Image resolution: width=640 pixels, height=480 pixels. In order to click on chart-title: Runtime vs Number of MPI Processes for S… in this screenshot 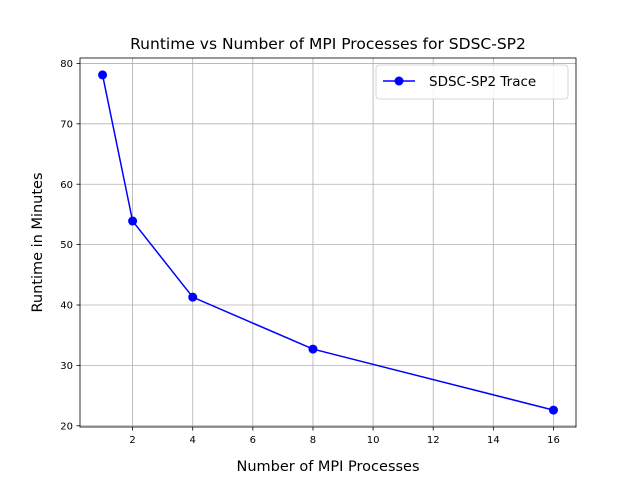, I will do `click(328, 44)`.